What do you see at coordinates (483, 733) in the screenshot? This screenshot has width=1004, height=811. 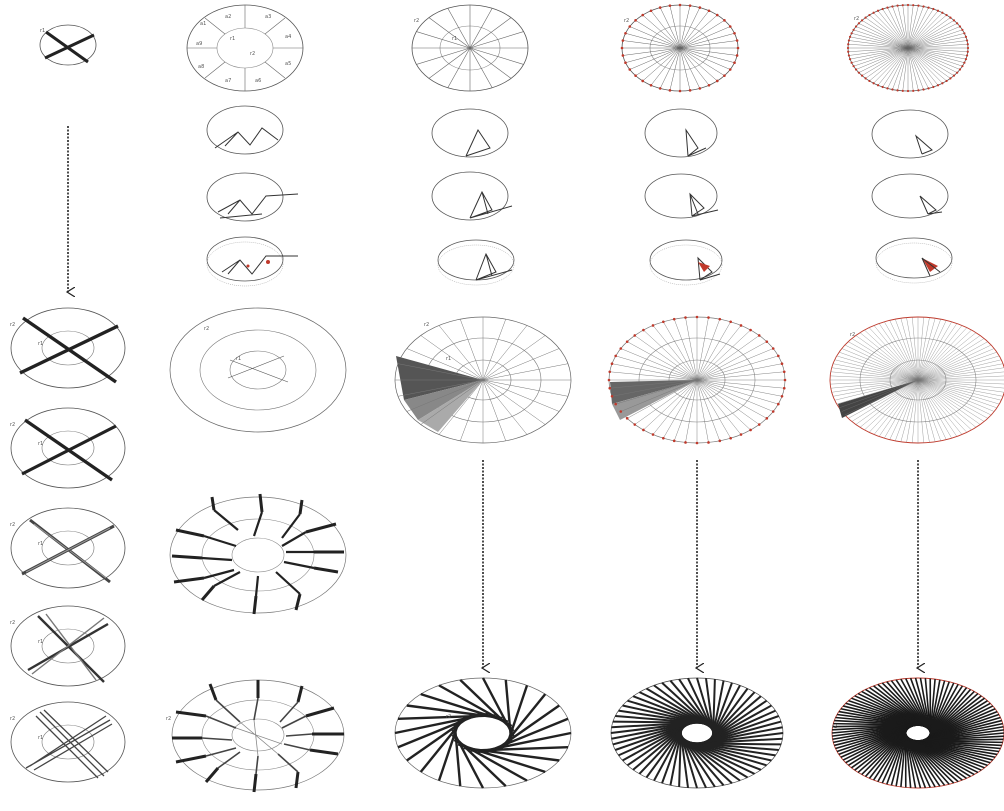 I see `col3-final-disc: r2` at bounding box center [483, 733].